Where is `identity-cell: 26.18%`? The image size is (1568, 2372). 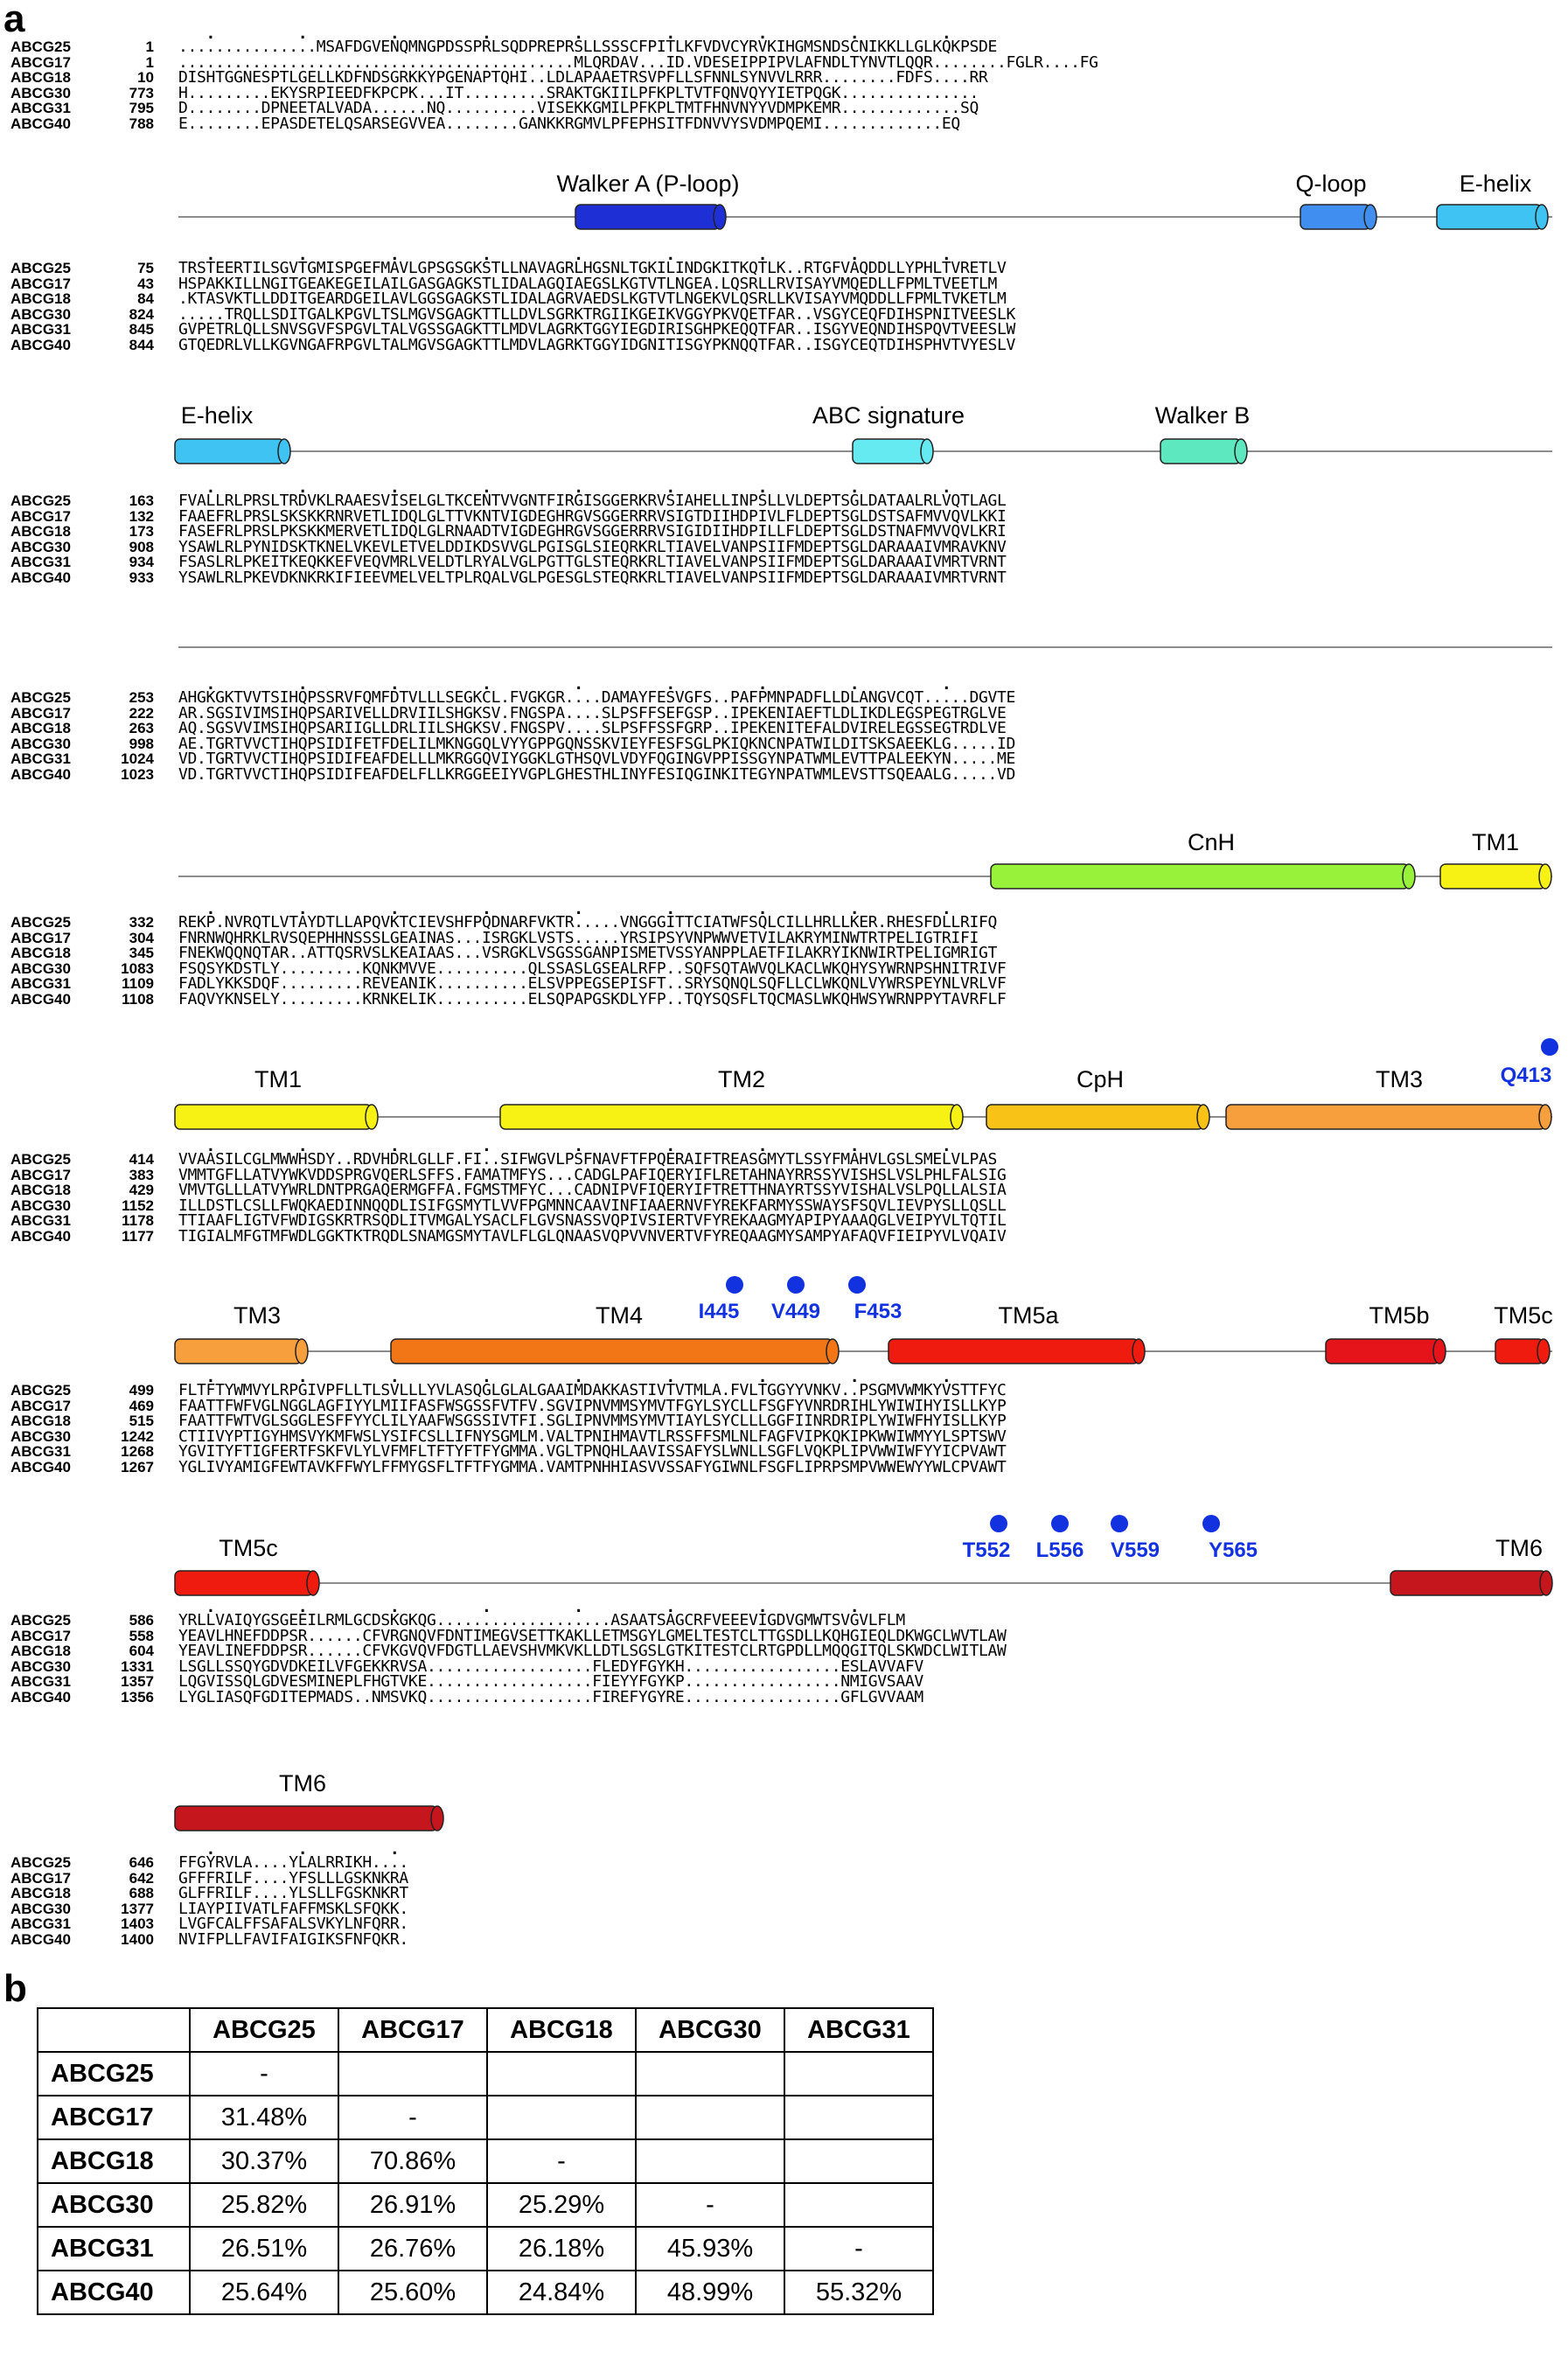 identity-cell: 26.18% is located at coordinates (561, 2248).